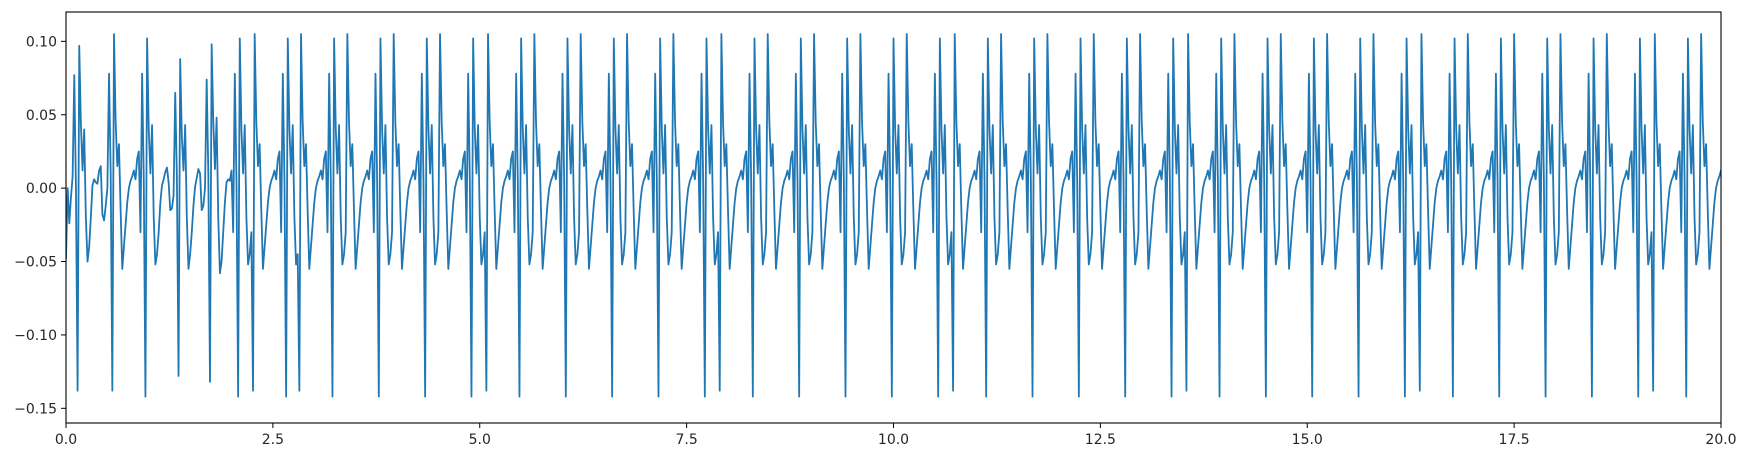 This screenshot has height=466, width=1737. I want to click on x-tick-label: 7.5, so click(686, 440).